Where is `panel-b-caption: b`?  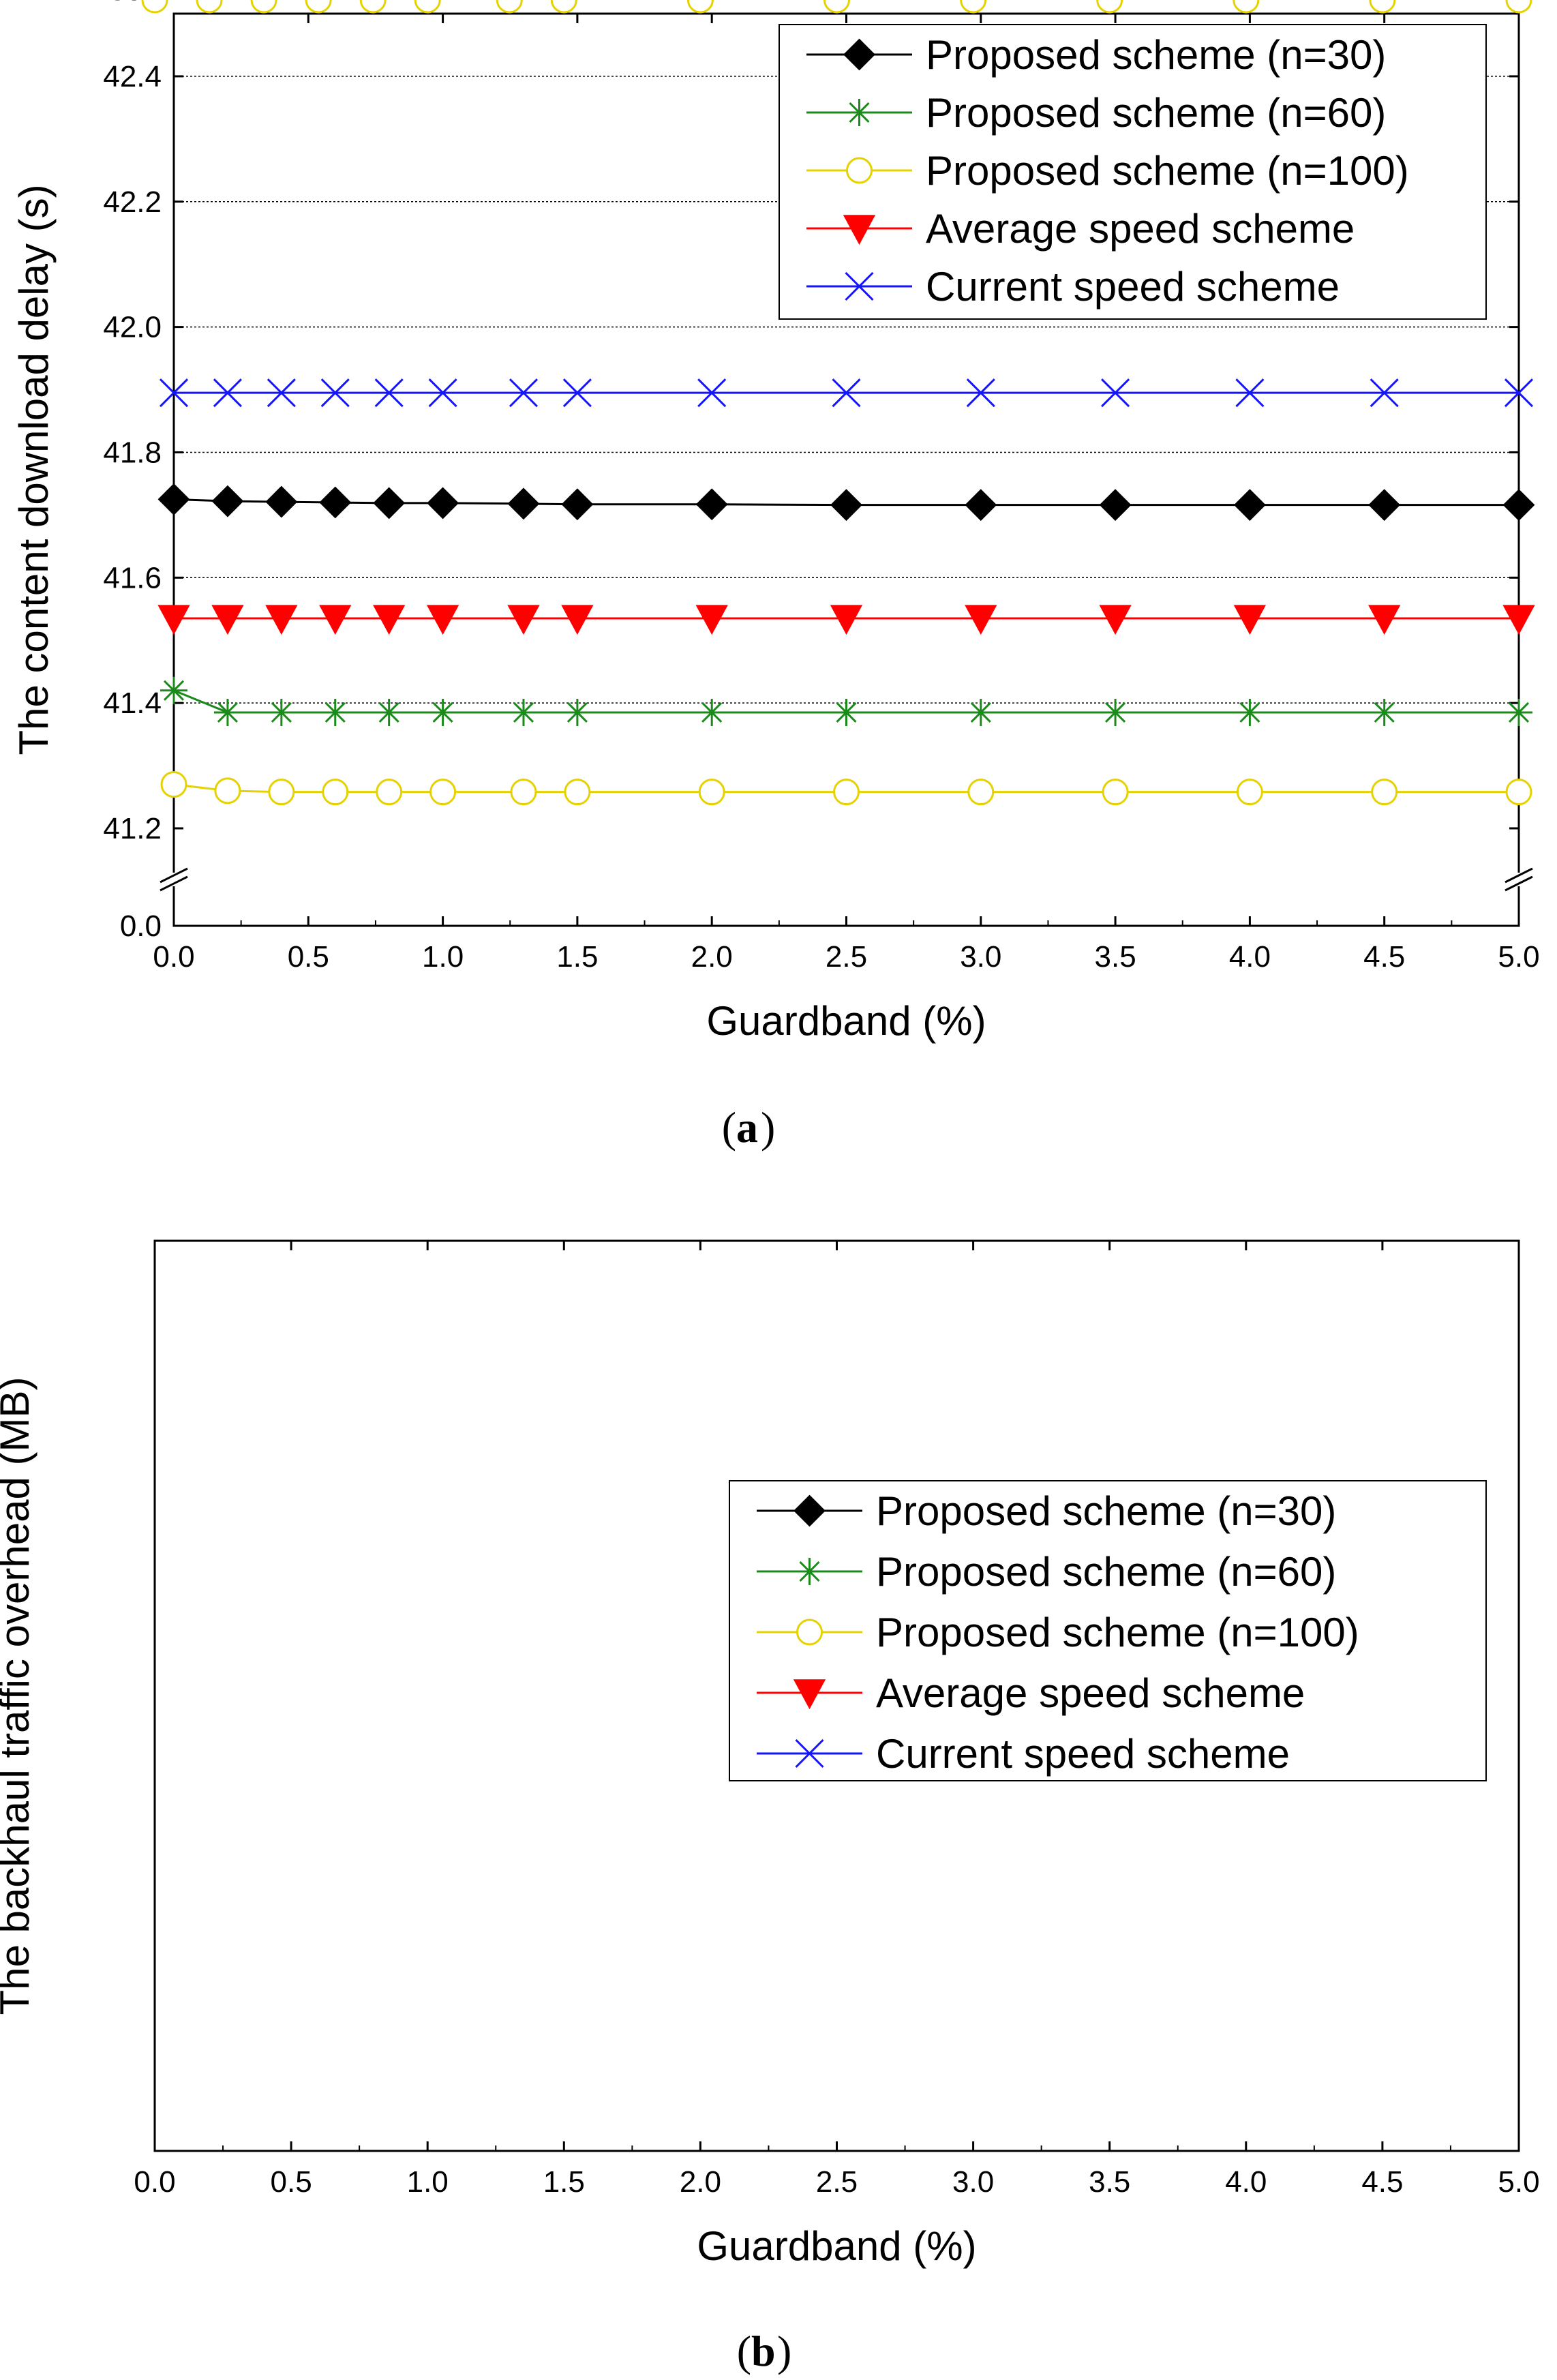 panel-b-caption: b is located at coordinates (764, 2351).